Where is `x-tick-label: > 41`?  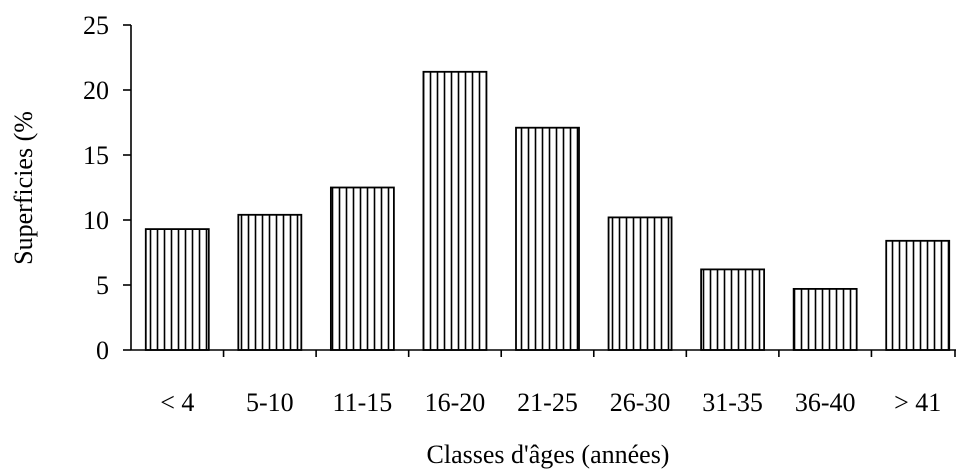
x-tick-label: > 41 is located at coordinates (917, 402).